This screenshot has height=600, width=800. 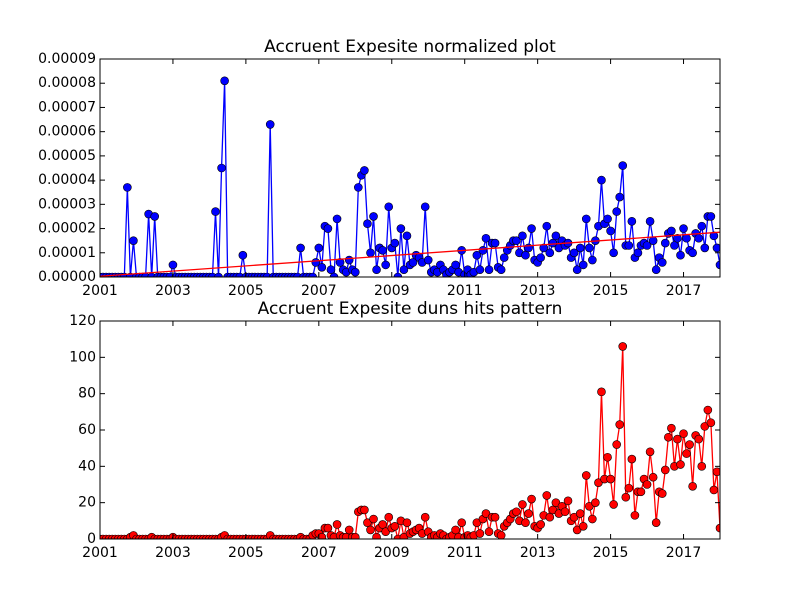 What do you see at coordinates (82, 357) in the screenshot?
I see `y-tick-label: 100` at bounding box center [82, 357].